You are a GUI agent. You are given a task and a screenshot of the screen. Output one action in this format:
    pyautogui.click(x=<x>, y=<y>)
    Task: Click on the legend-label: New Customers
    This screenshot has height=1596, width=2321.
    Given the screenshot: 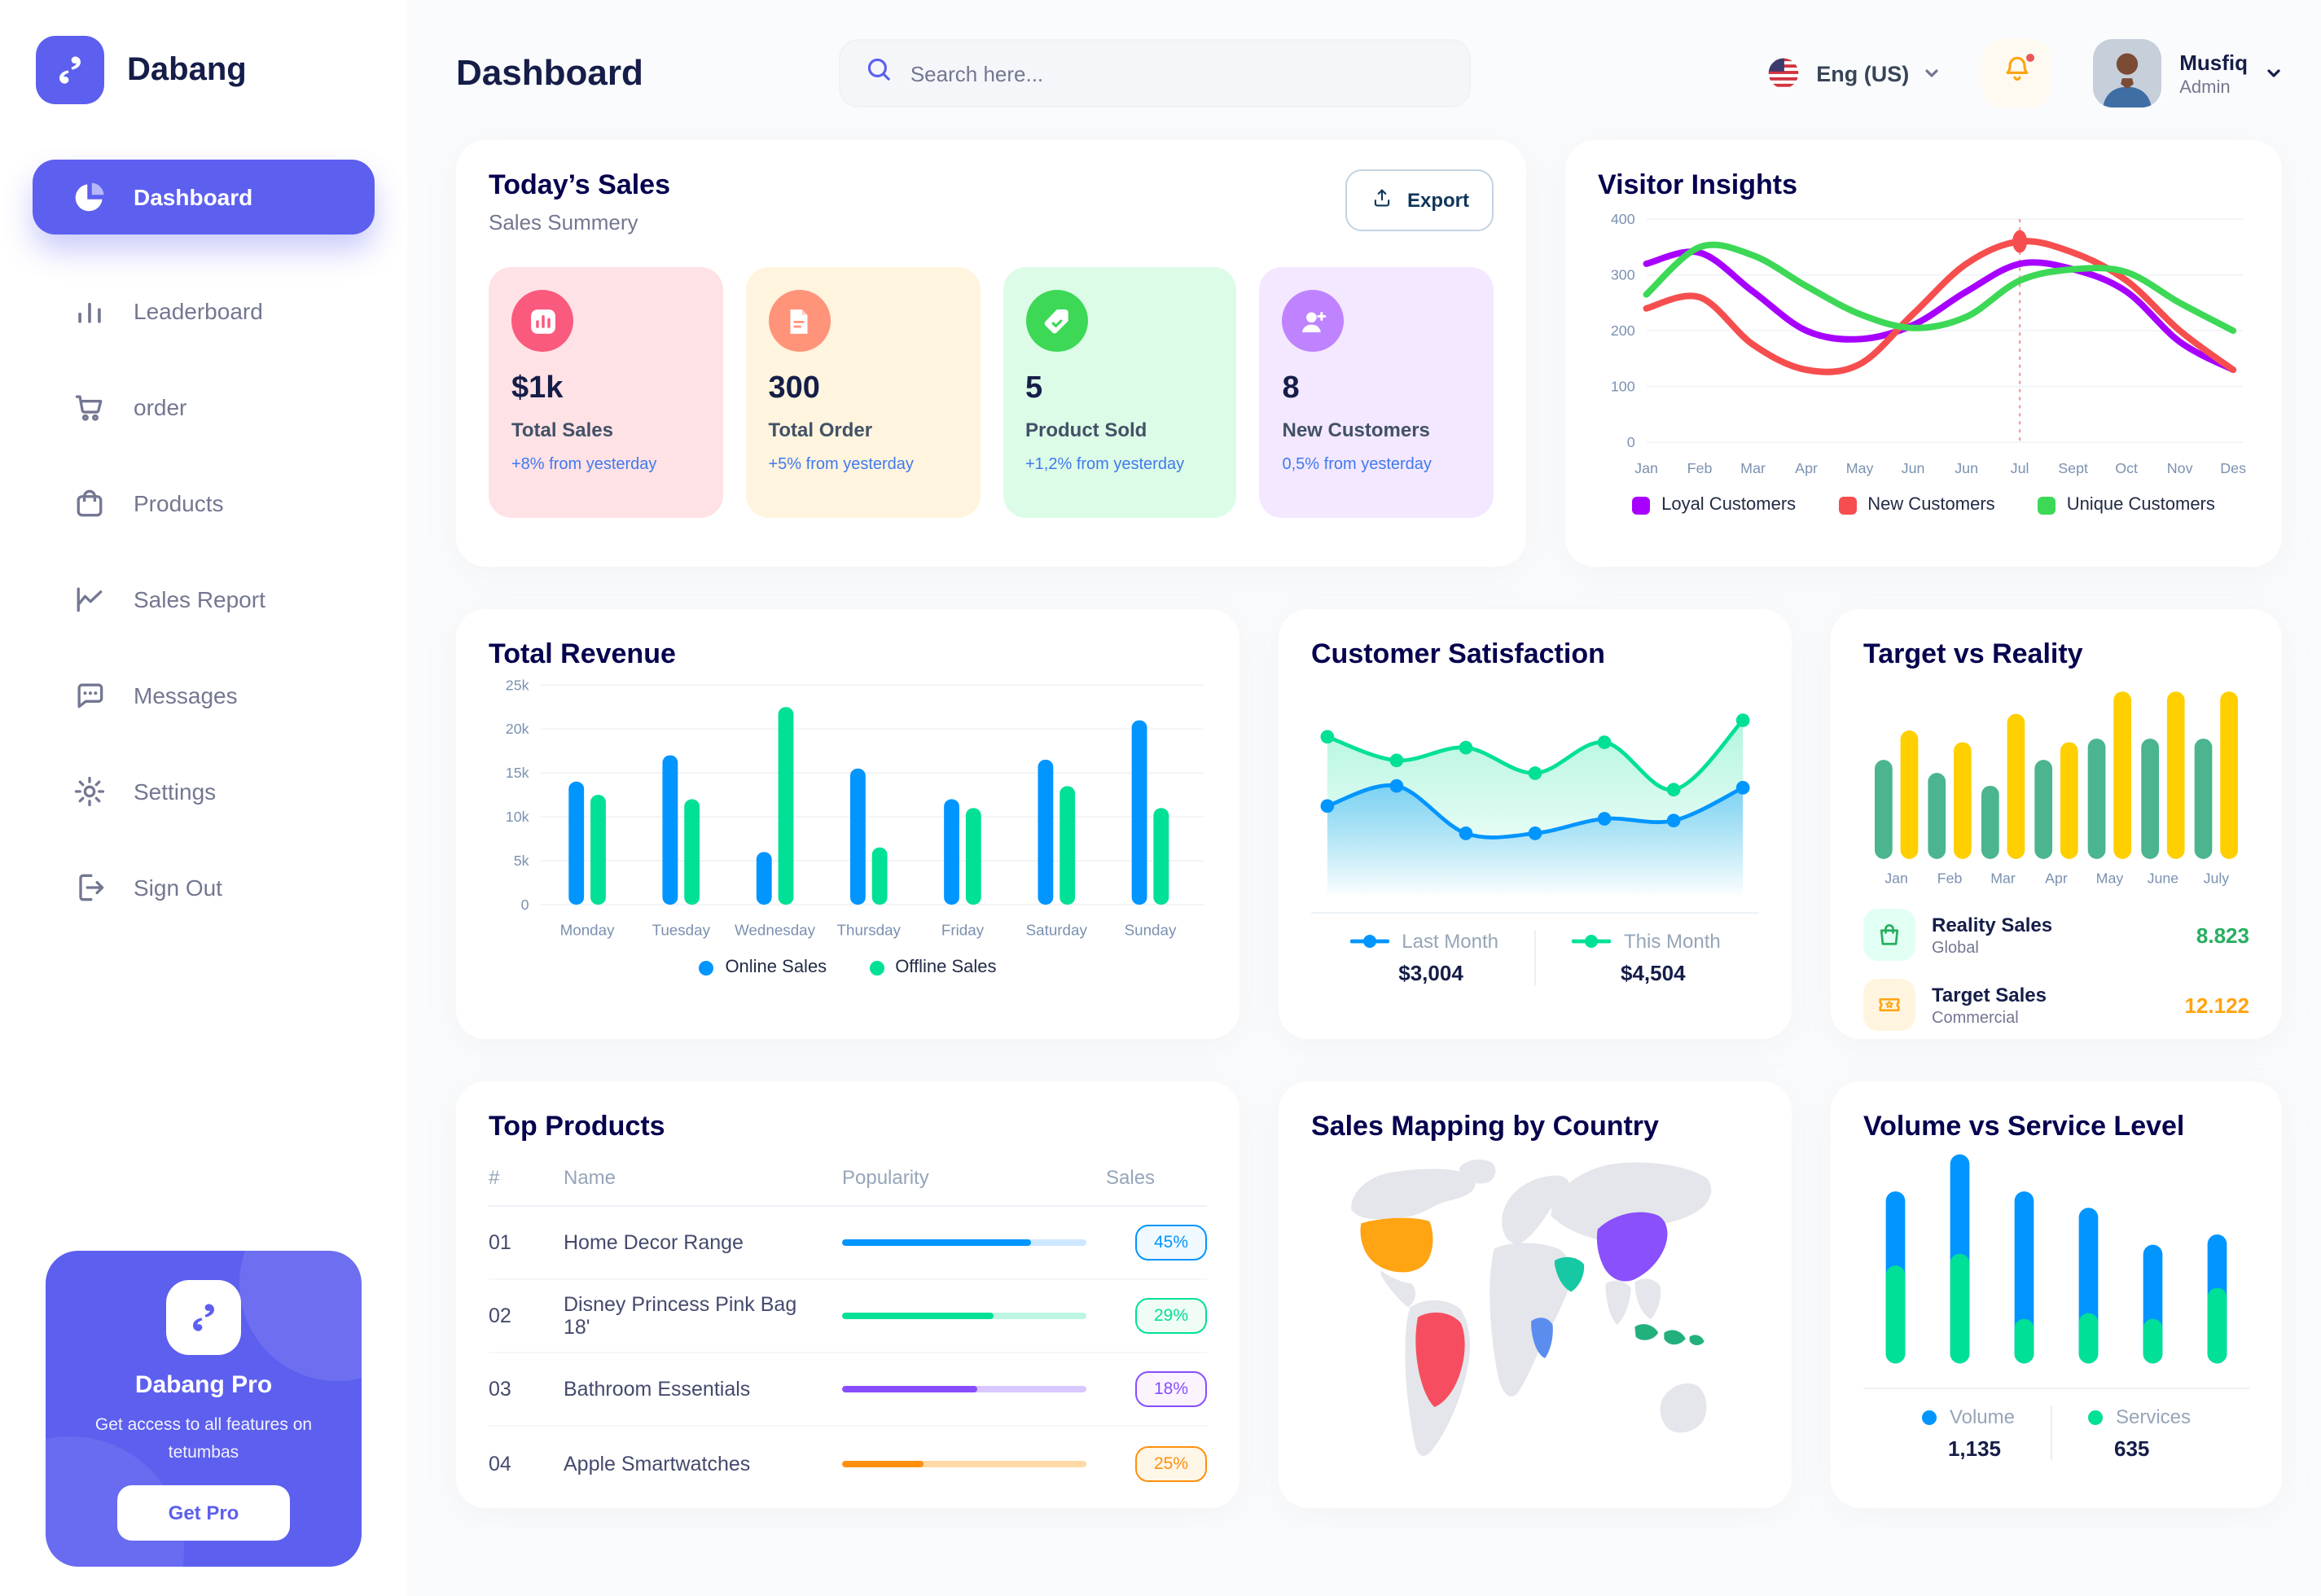 What is the action you would take?
    pyautogui.click(x=1931, y=505)
    